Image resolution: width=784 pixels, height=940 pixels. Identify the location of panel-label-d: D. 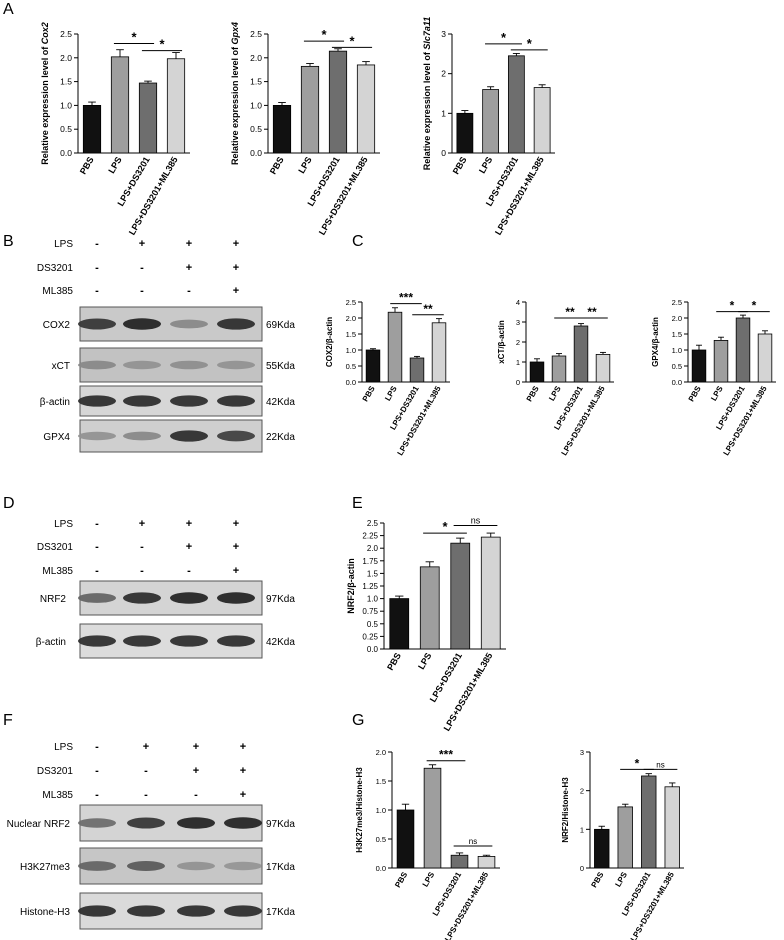
(9, 503).